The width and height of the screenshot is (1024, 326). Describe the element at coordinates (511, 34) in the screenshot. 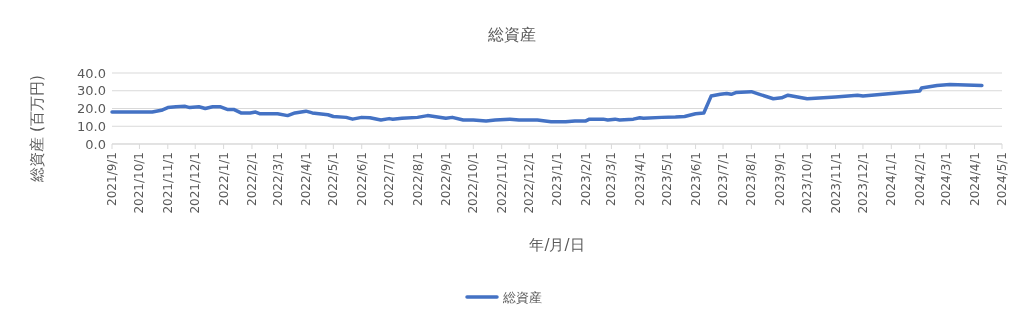

I see `chart-title: 総資産` at that location.